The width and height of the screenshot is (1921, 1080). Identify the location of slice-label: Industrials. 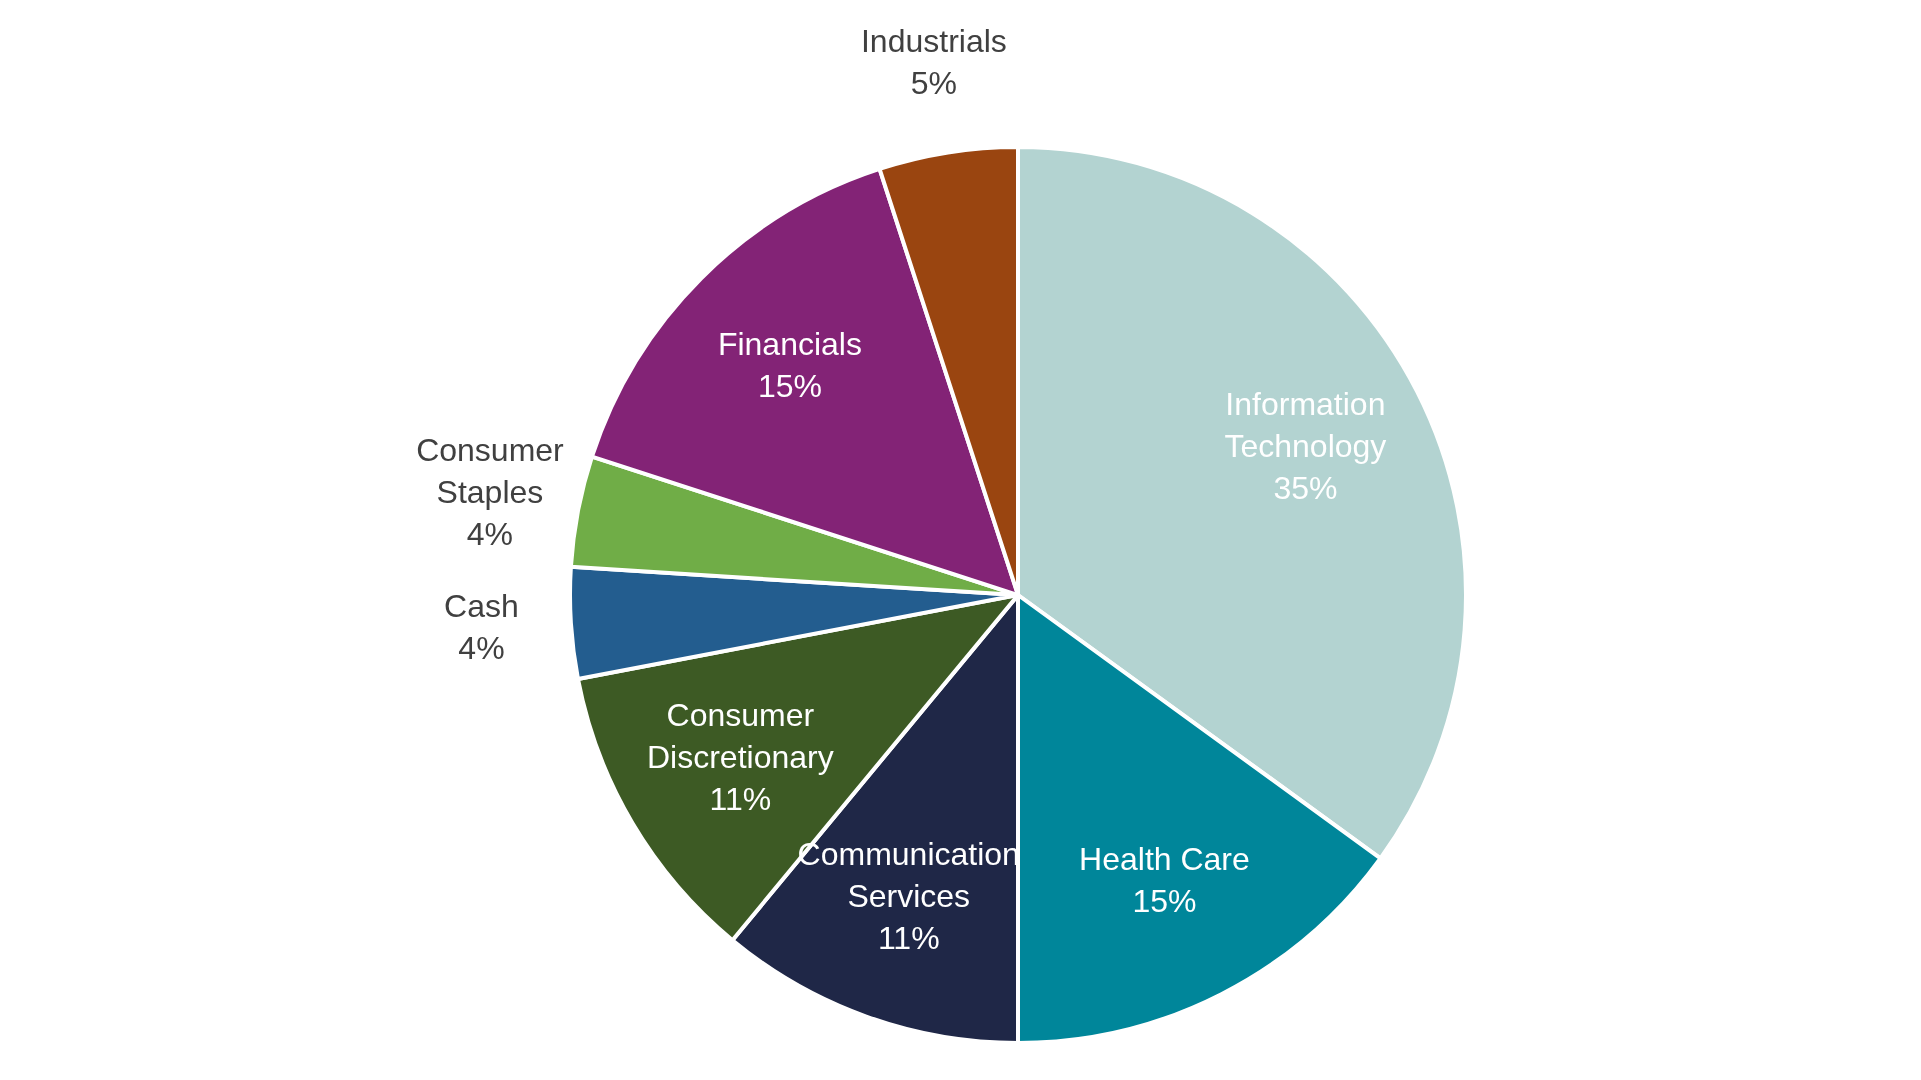
(933, 40).